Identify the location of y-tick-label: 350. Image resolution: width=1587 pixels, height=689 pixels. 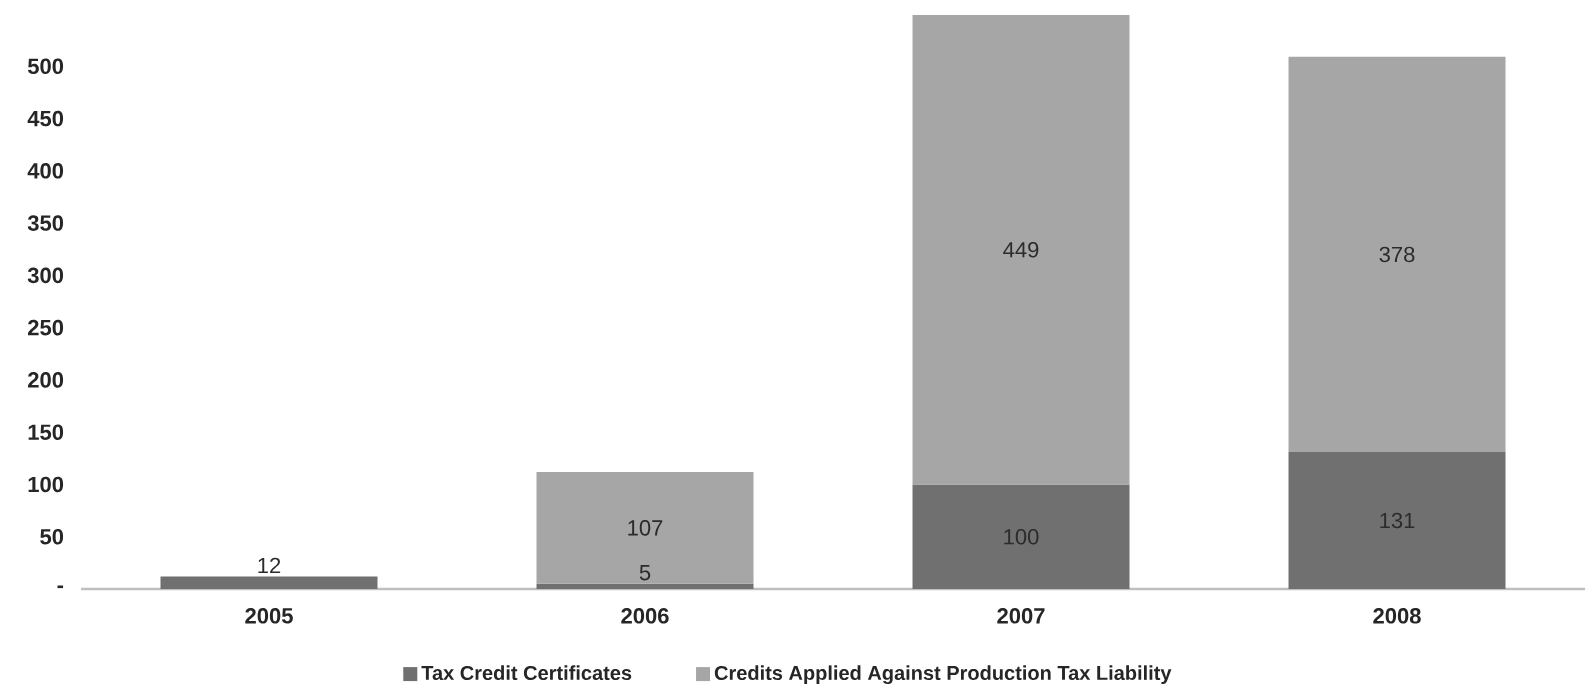
(45, 223).